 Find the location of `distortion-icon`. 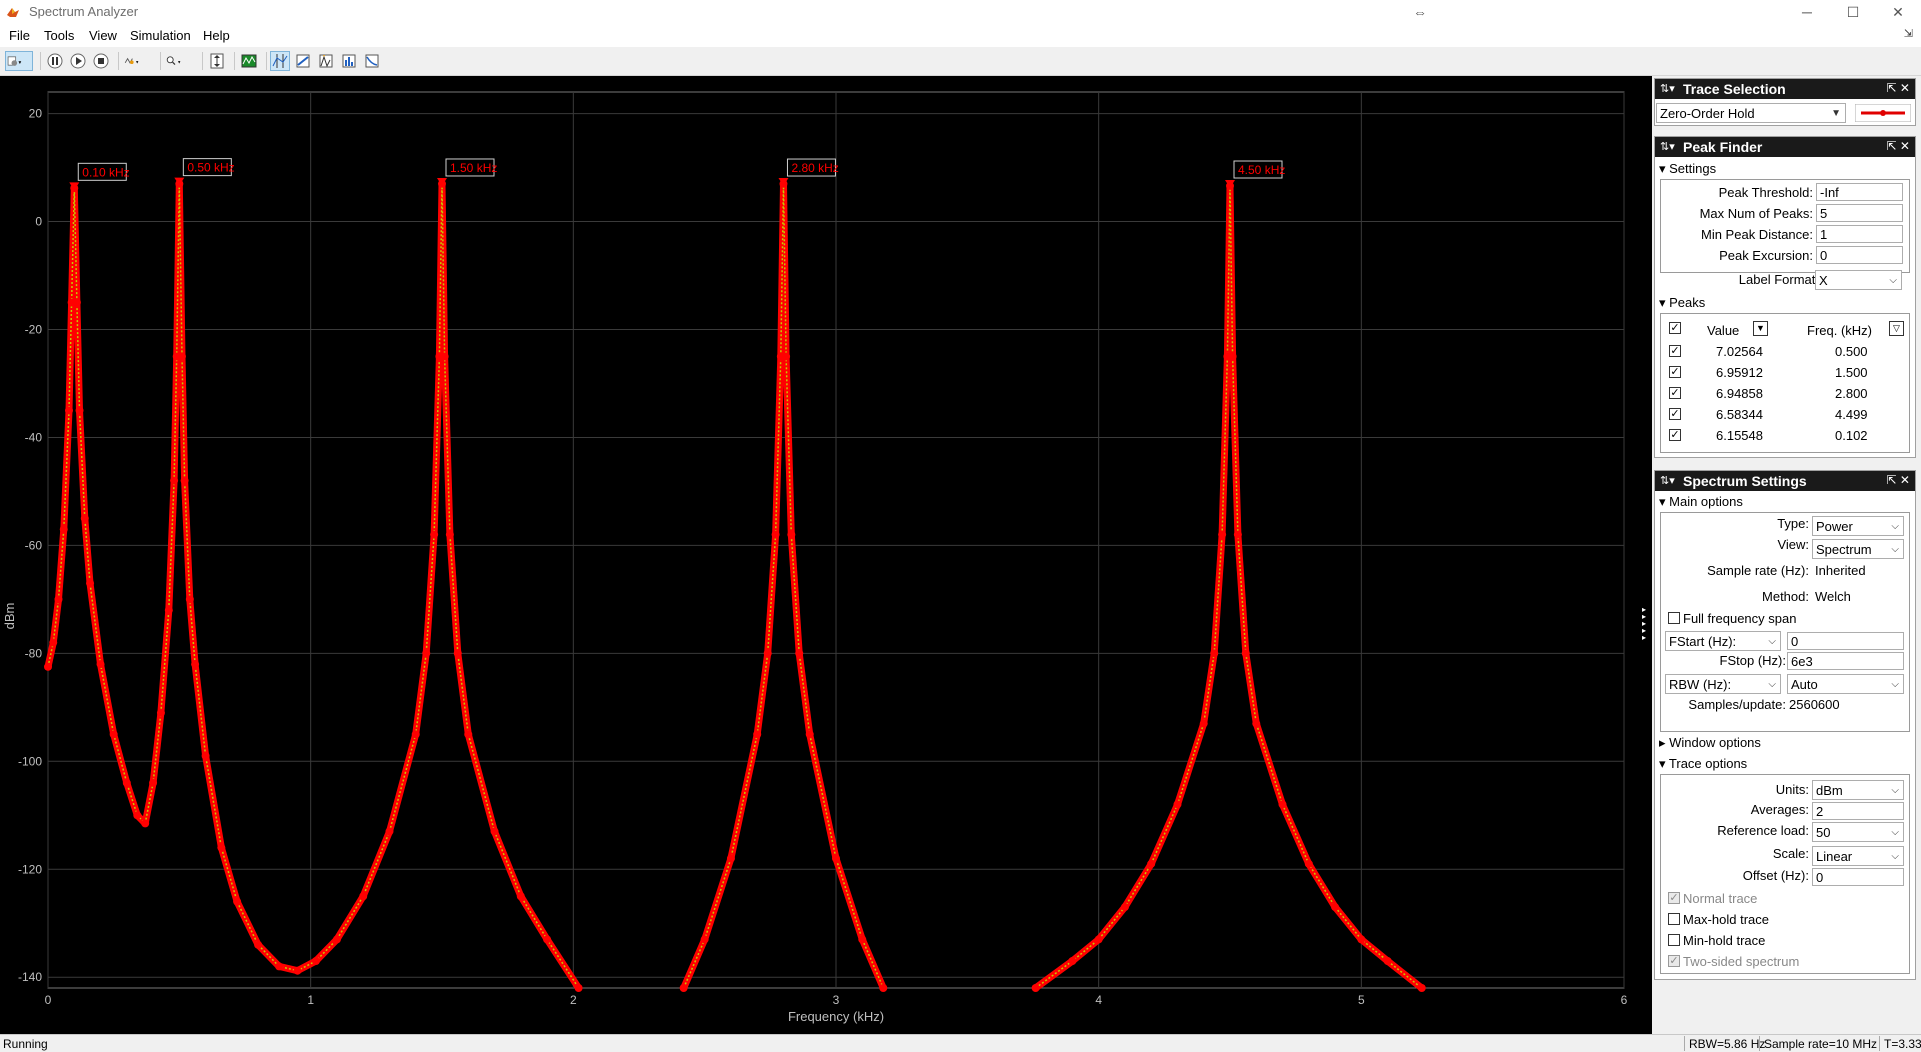

distortion-icon is located at coordinates (349, 61).